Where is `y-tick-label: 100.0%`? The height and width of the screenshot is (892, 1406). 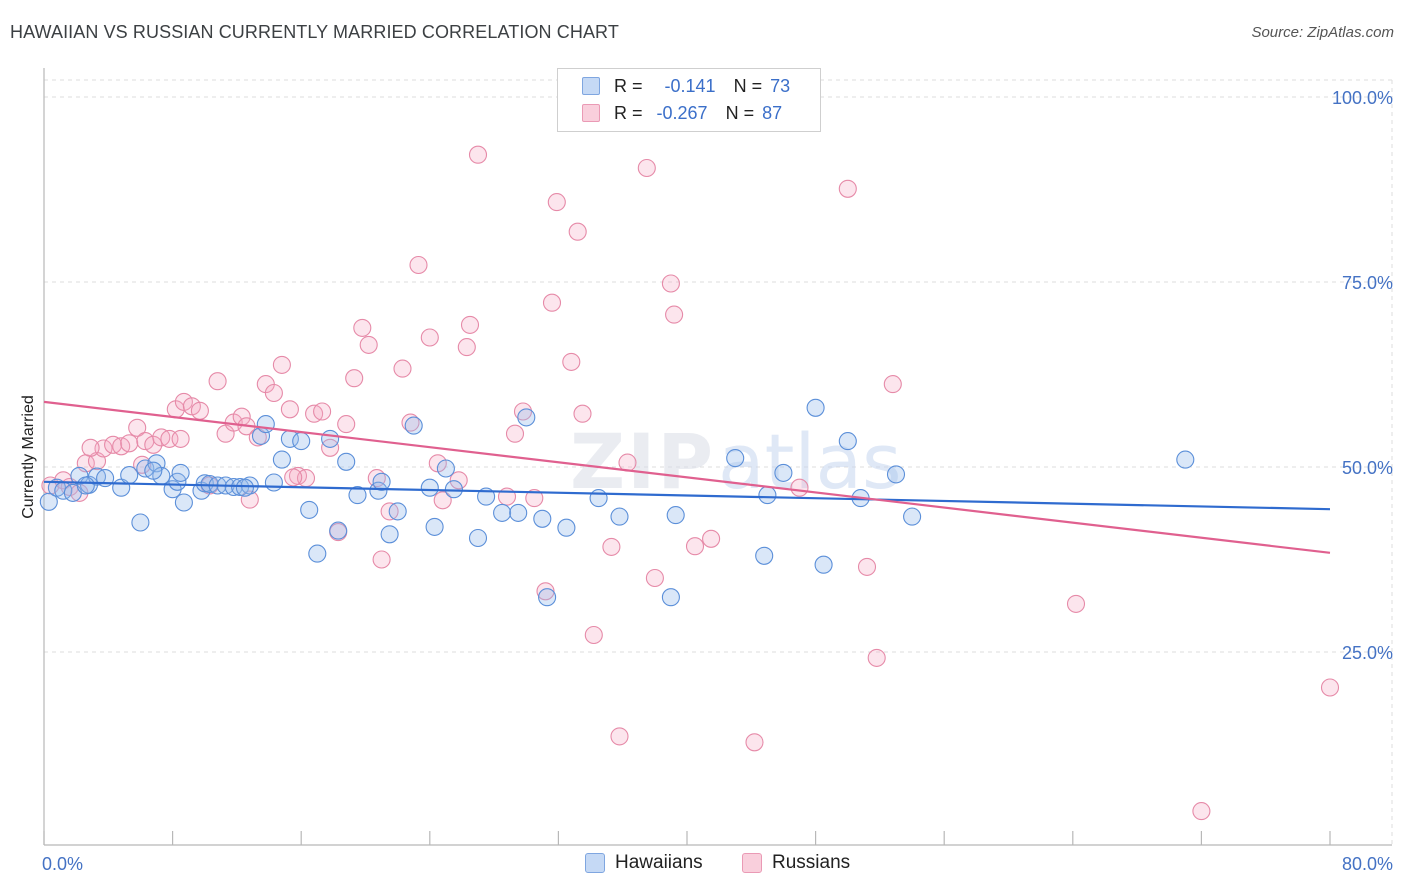
y-tick-label: 100.0% is located at coordinates (1362, 98).